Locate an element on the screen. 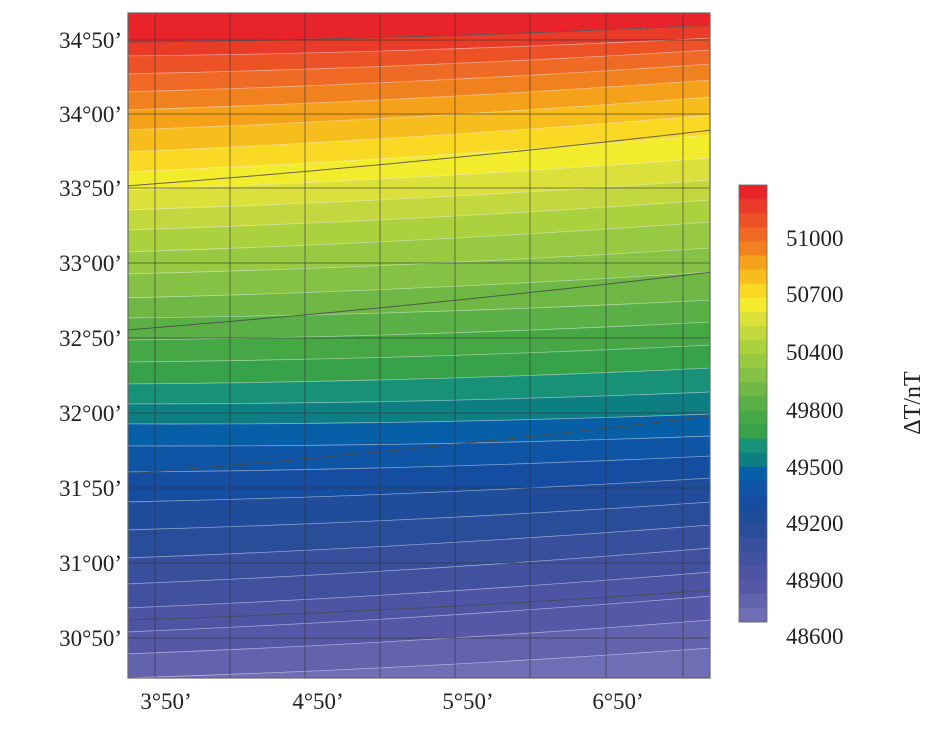 This screenshot has height=732, width=945. x-tick-label: 3°50’ is located at coordinates (165, 701).